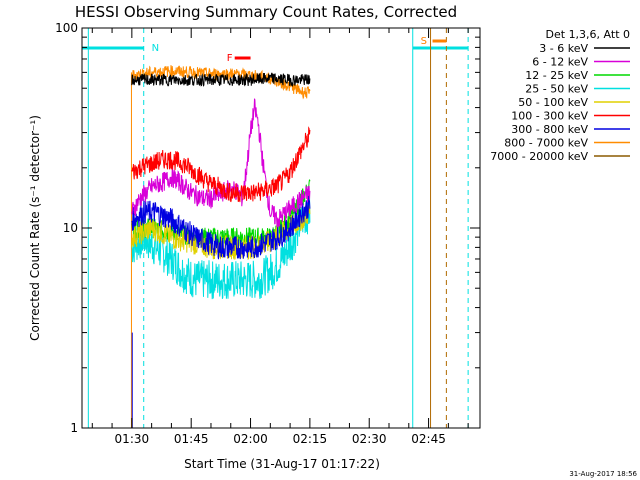 The image size is (640, 480). I want to click on x-axis-label: Start Time (31-Aug-17 01:17:22), so click(282, 464).